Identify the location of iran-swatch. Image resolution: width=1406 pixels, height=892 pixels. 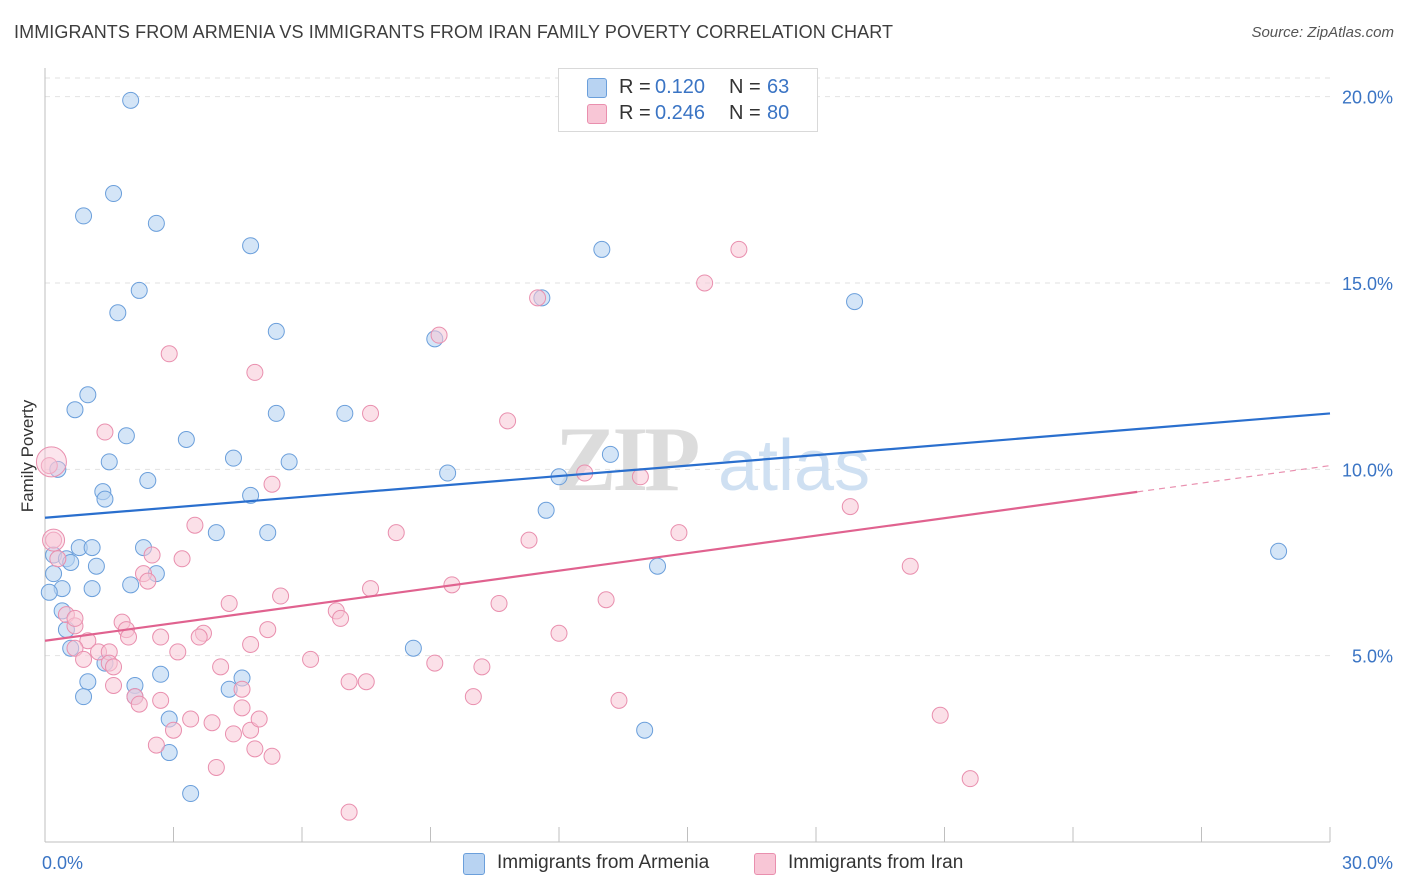
(597, 114).